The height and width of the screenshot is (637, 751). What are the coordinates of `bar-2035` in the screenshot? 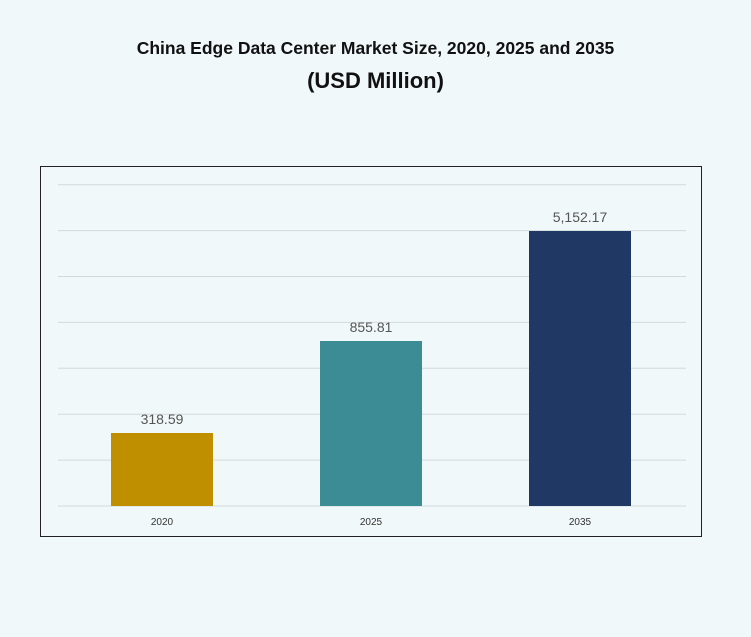 It's located at (580, 368).